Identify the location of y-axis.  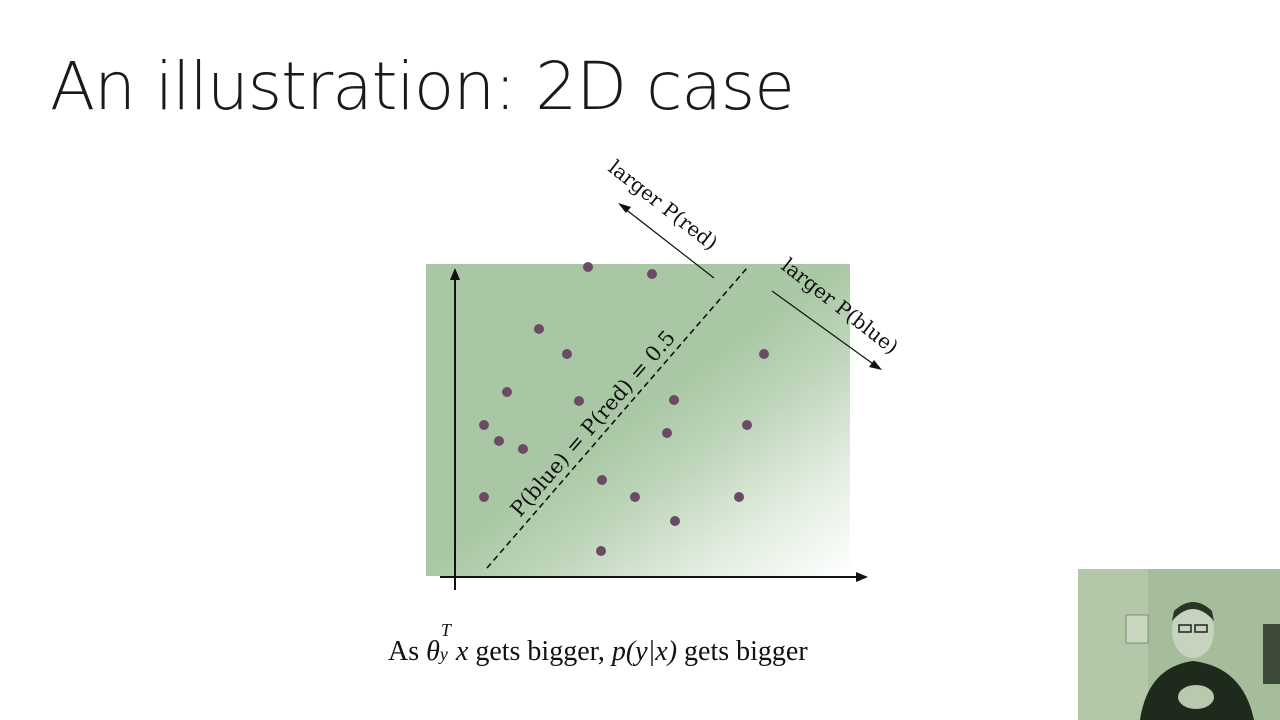
(455, 429).